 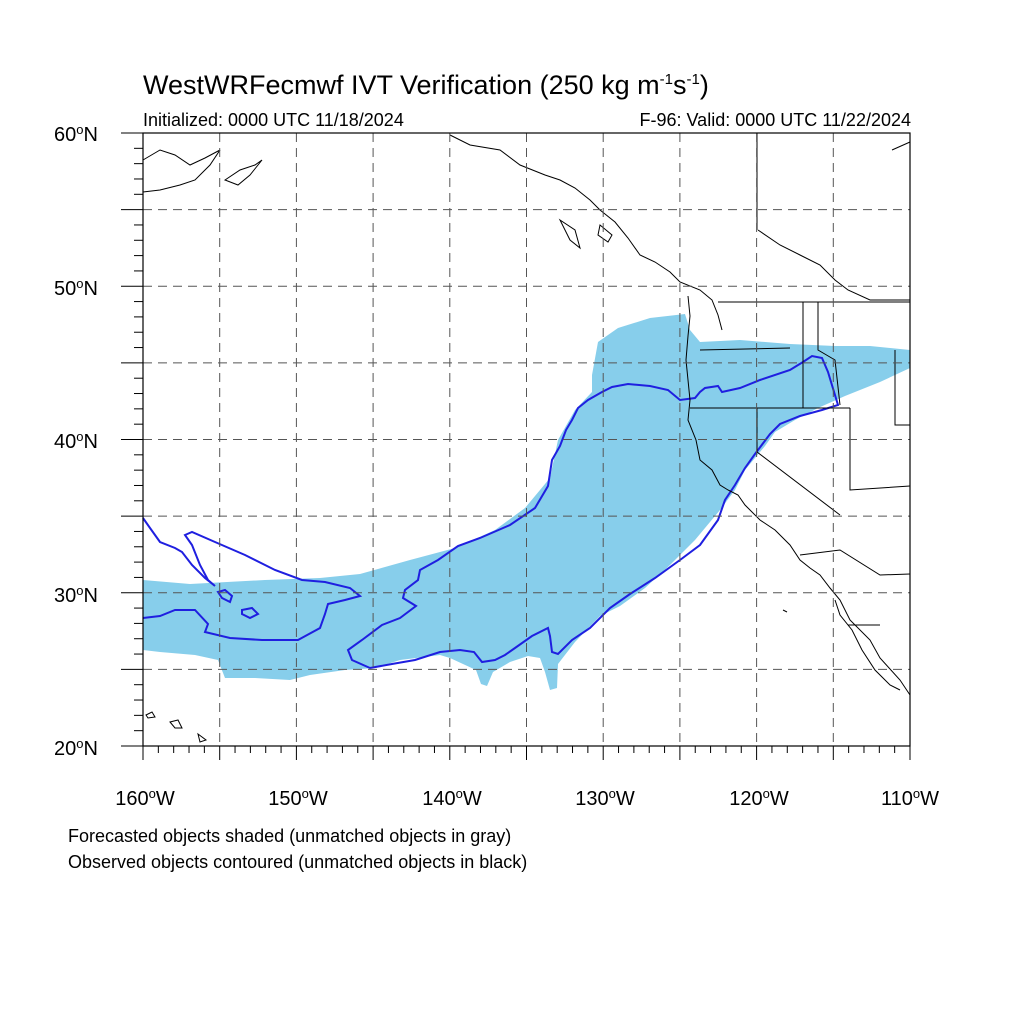 I want to click on observed-ivt-contour-west, so click(x=252, y=579).